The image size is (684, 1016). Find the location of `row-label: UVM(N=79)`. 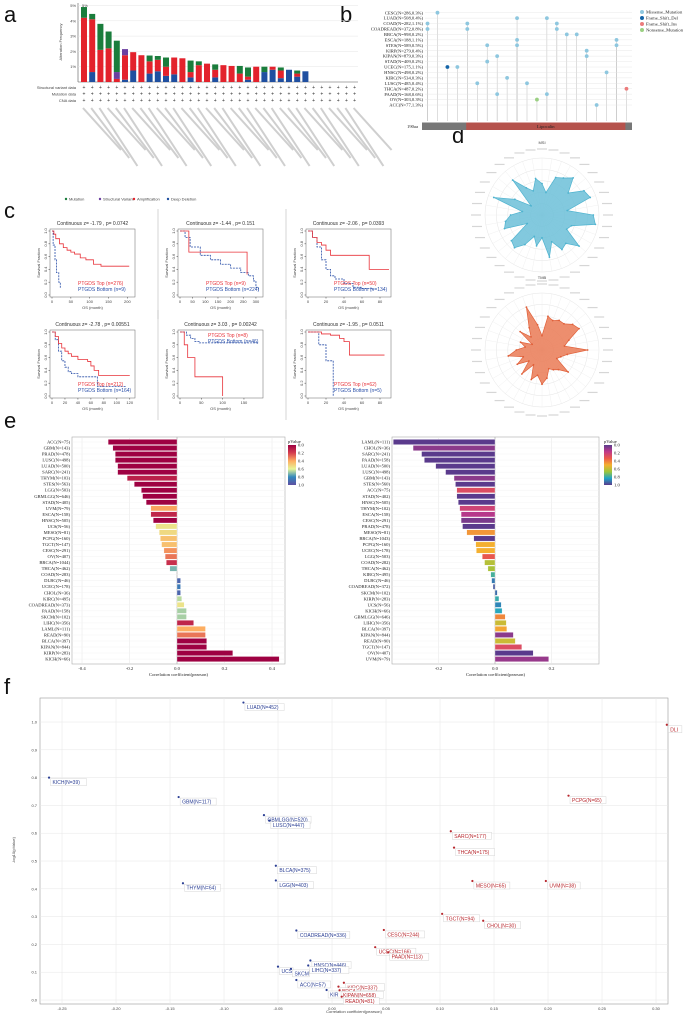

row-label: UVM(N=79) is located at coordinates (378, 659).